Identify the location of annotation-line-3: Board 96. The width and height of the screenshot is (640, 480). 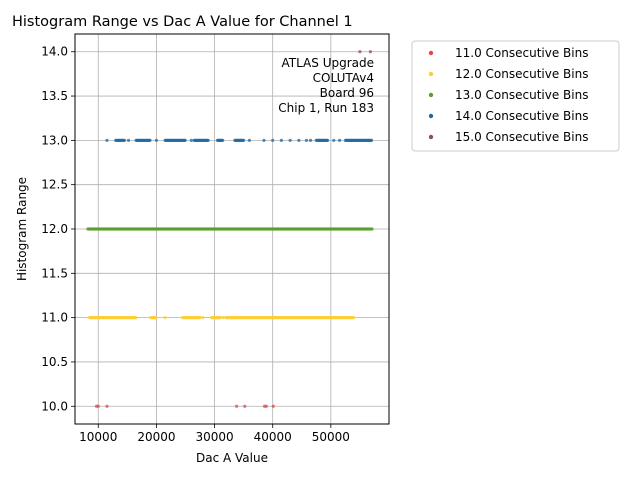
(347, 93).